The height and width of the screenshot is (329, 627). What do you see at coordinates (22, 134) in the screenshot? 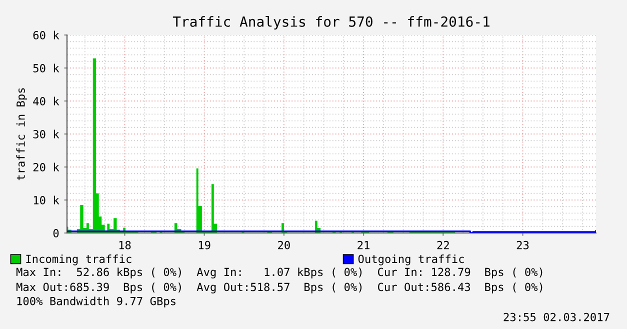
I see `y-axis-title: traffic in Bps` at bounding box center [22, 134].